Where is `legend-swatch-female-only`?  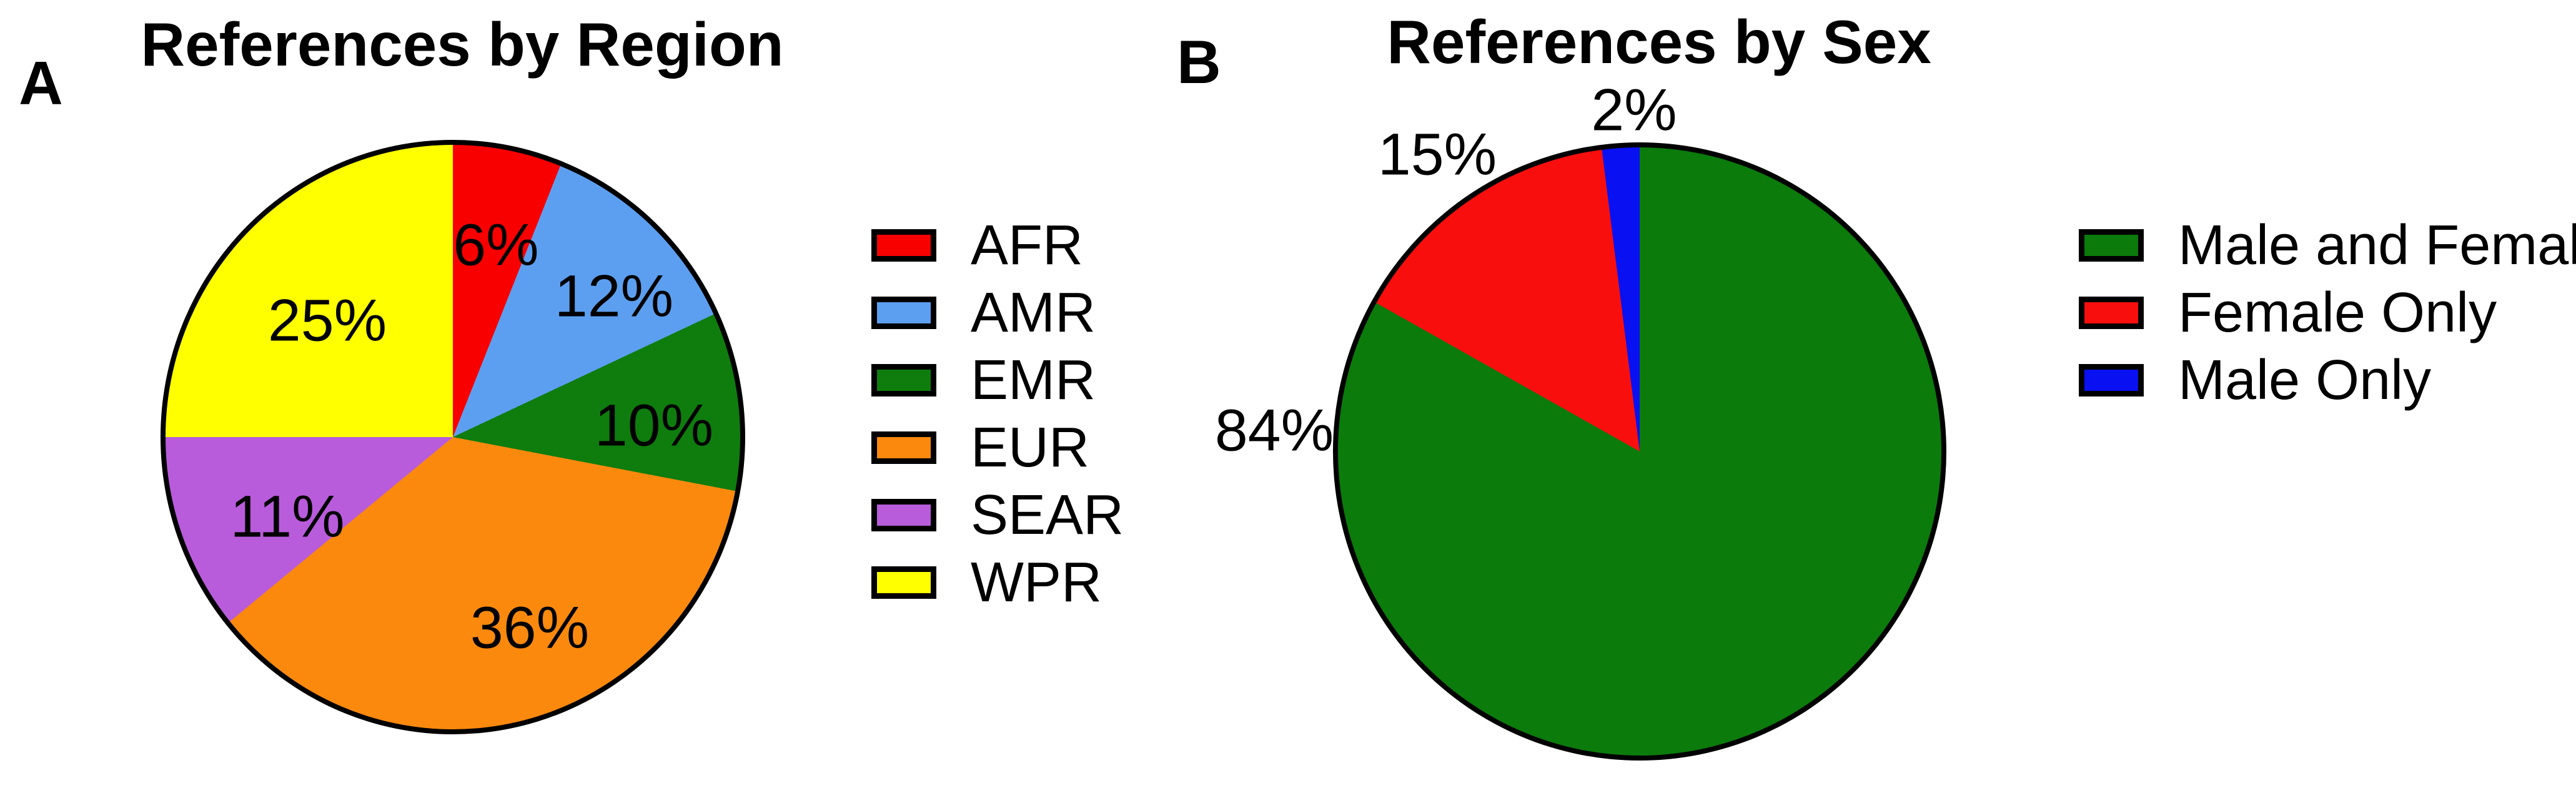
legend-swatch-female-only is located at coordinates (2111, 313).